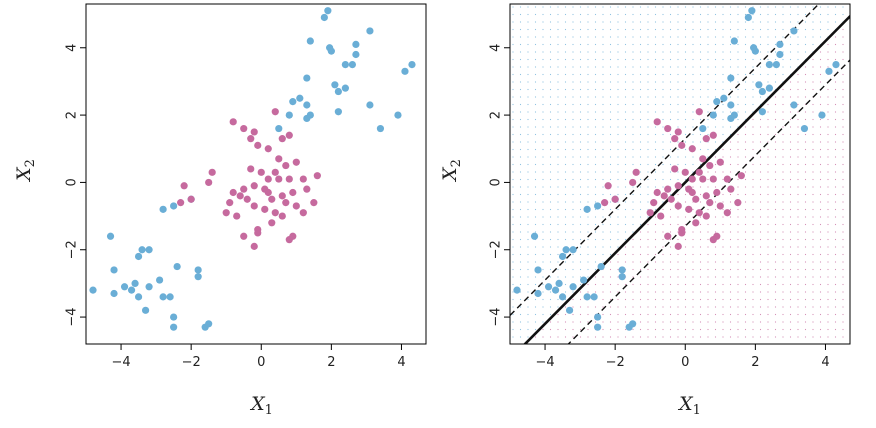 This screenshot has height=428, width=876. Describe the element at coordinates (401, 362) in the screenshot. I see `x-tick-label: 4` at that location.